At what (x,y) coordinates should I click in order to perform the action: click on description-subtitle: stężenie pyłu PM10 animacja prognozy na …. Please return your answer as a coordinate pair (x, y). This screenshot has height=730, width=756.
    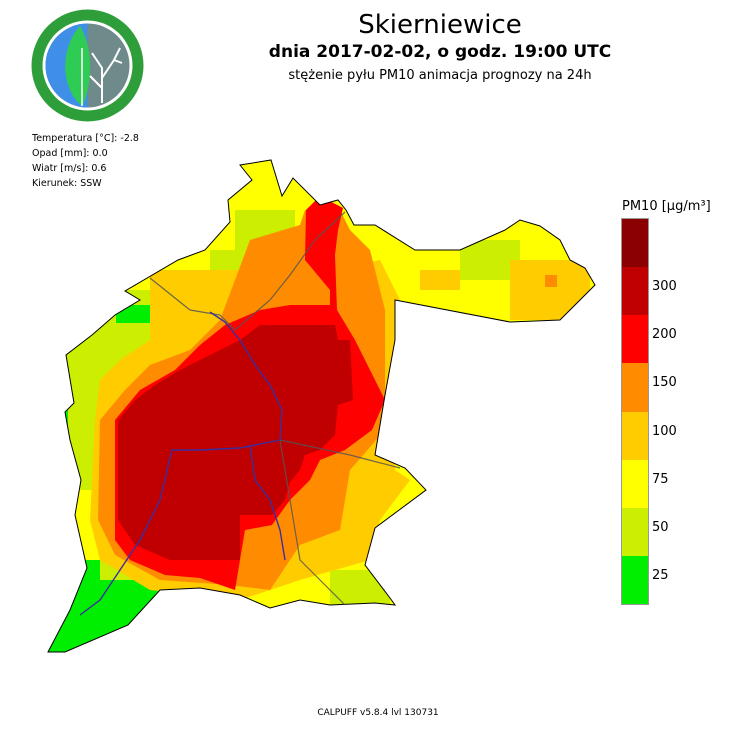
    Looking at the image, I should click on (440, 75).